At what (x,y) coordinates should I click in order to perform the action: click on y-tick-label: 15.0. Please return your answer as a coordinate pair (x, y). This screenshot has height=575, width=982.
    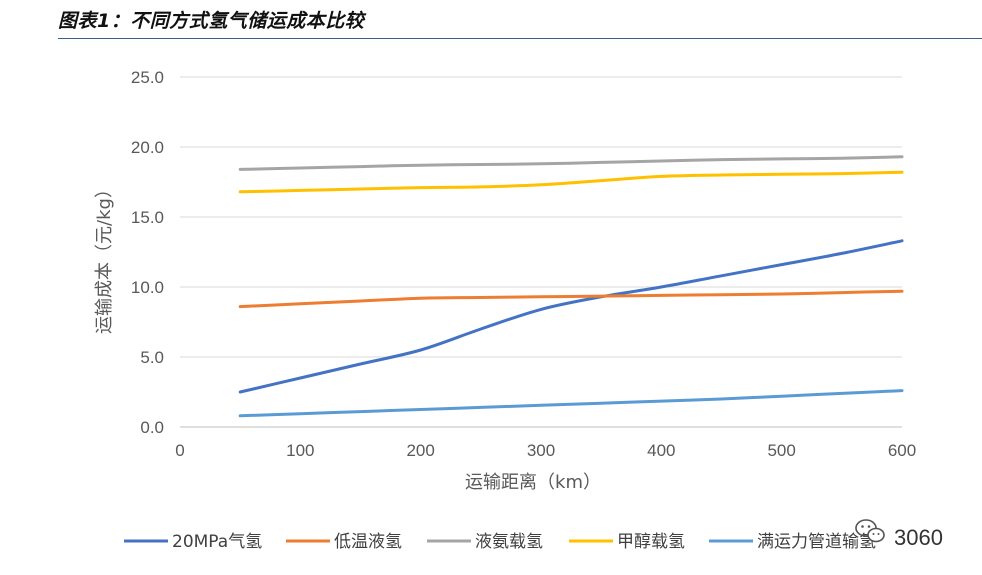
    Looking at the image, I should click on (147, 217).